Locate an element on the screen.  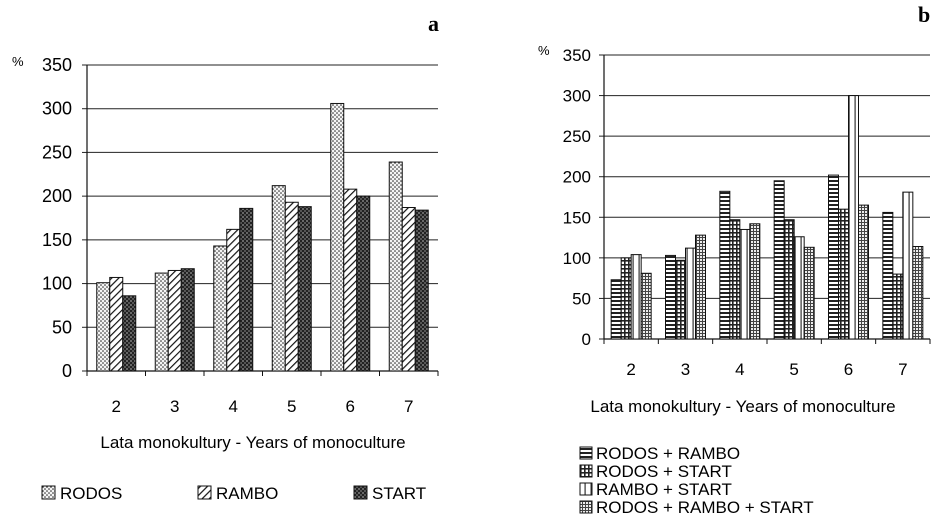
panel-a-xlabel: Lata monokultury - Years of monoculture is located at coordinates (252, 442).